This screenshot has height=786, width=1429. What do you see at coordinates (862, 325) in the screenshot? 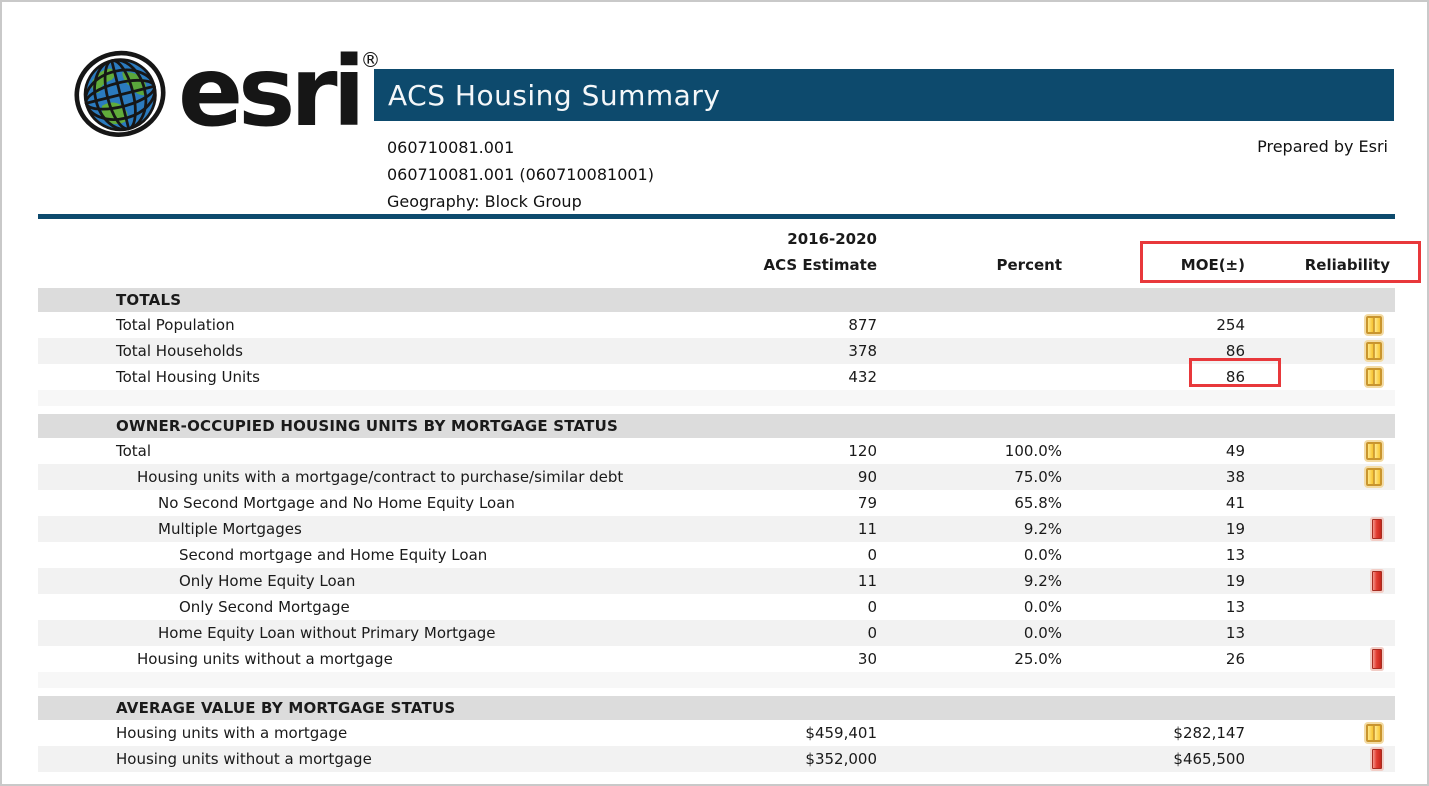
I see `estimate-value: 877` at bounding box center [862, 325].